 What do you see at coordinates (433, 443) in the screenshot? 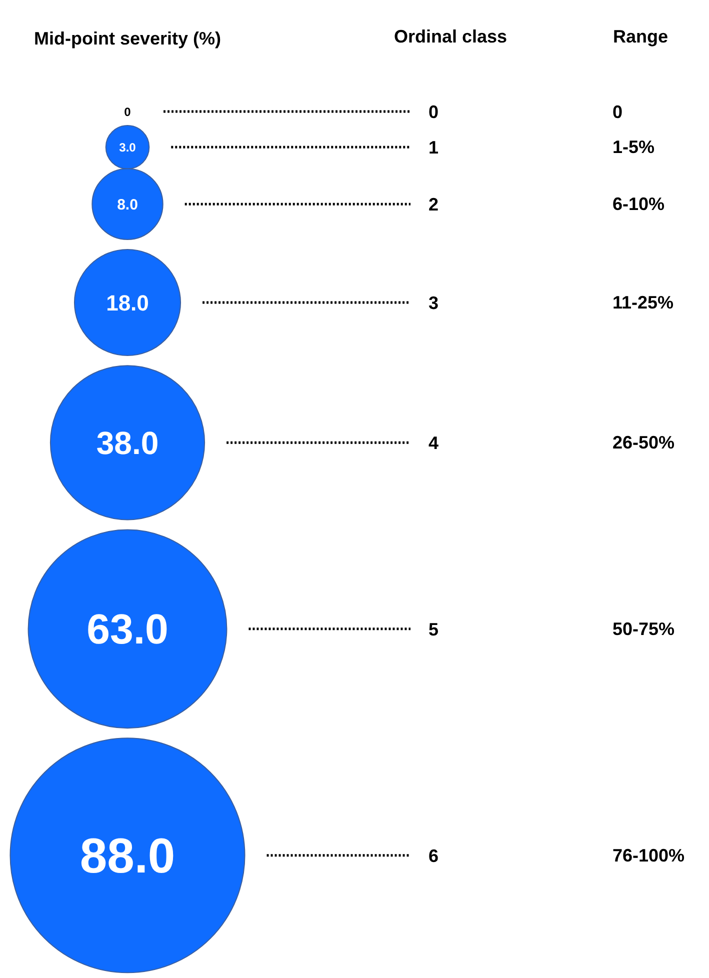
I see `category-label: 4` at bounding box center [433, 443].